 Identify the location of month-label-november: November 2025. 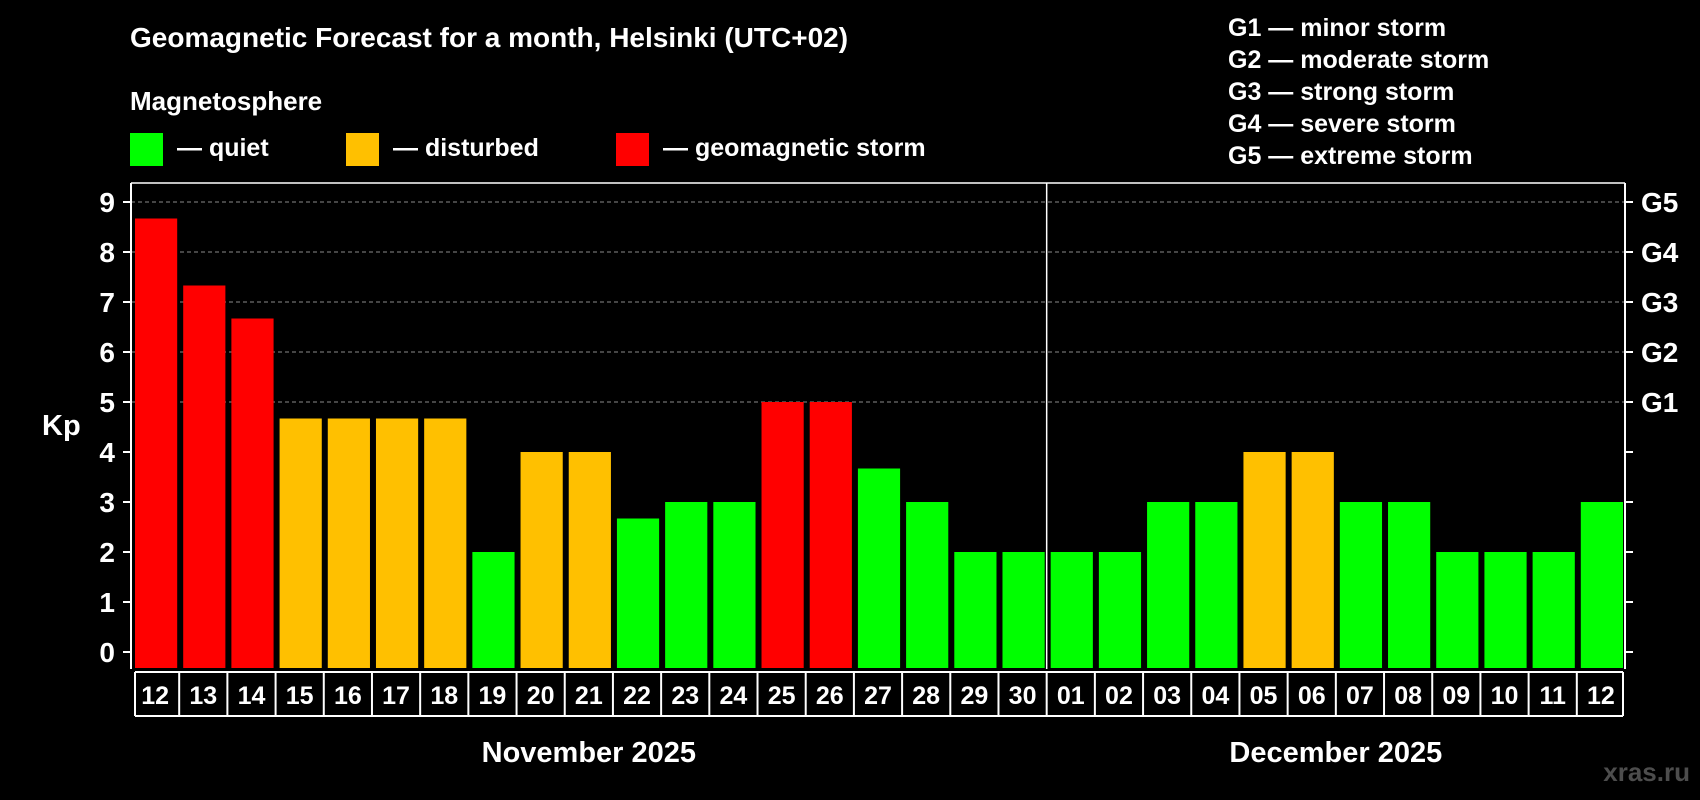
(589, 753).